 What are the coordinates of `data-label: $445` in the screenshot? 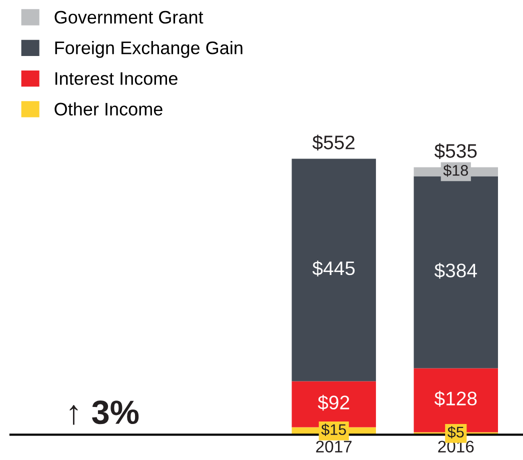 It's located at (333, 268).